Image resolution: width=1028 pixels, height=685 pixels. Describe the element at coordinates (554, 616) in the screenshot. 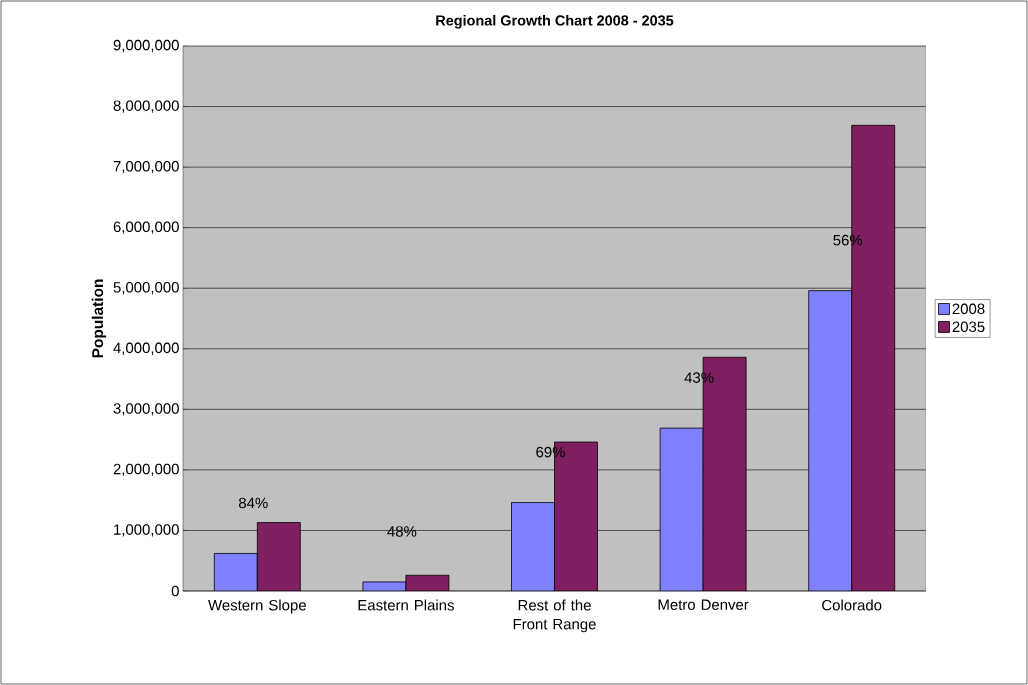

I see `x-tick-label: Rest of the Front Range` at that location.